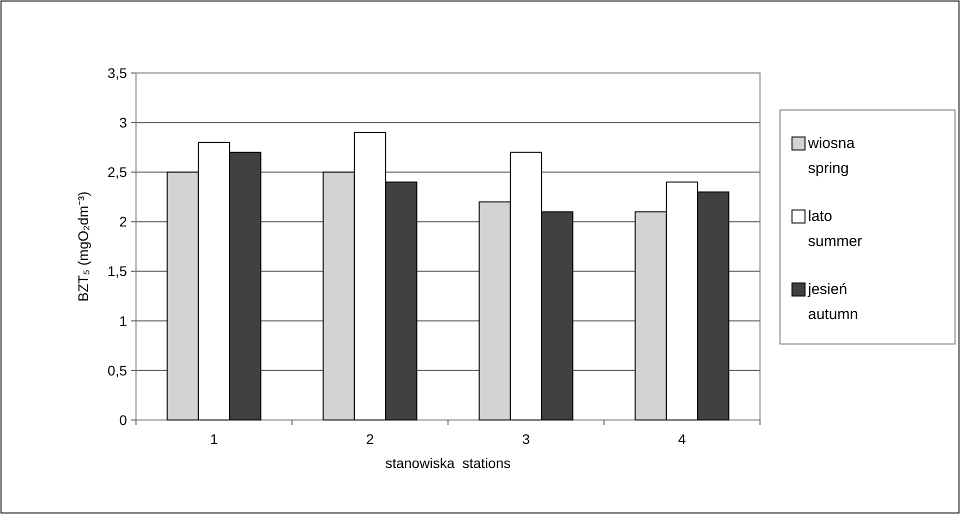  I want to click on legend-label: wiosna spring, so click(831, 156).